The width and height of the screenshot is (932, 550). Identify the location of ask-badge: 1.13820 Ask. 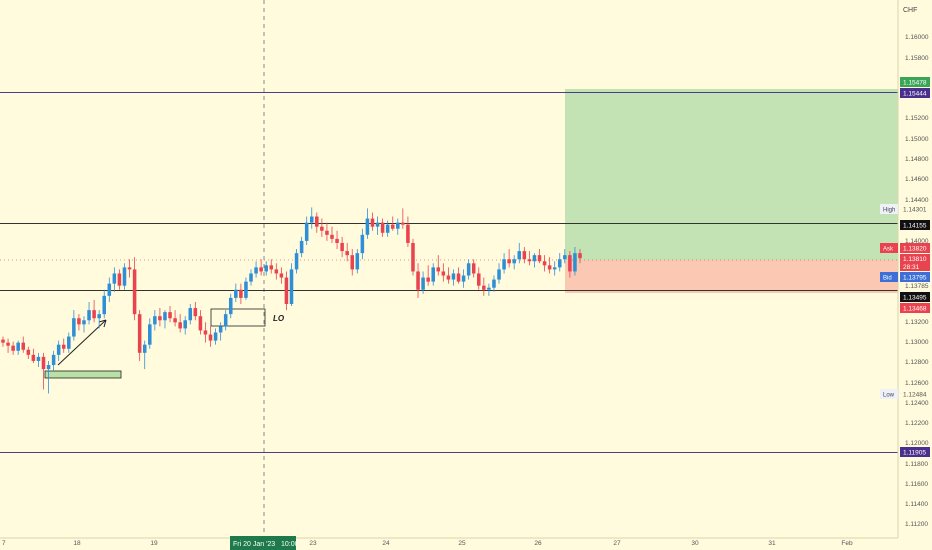
(905, 248).